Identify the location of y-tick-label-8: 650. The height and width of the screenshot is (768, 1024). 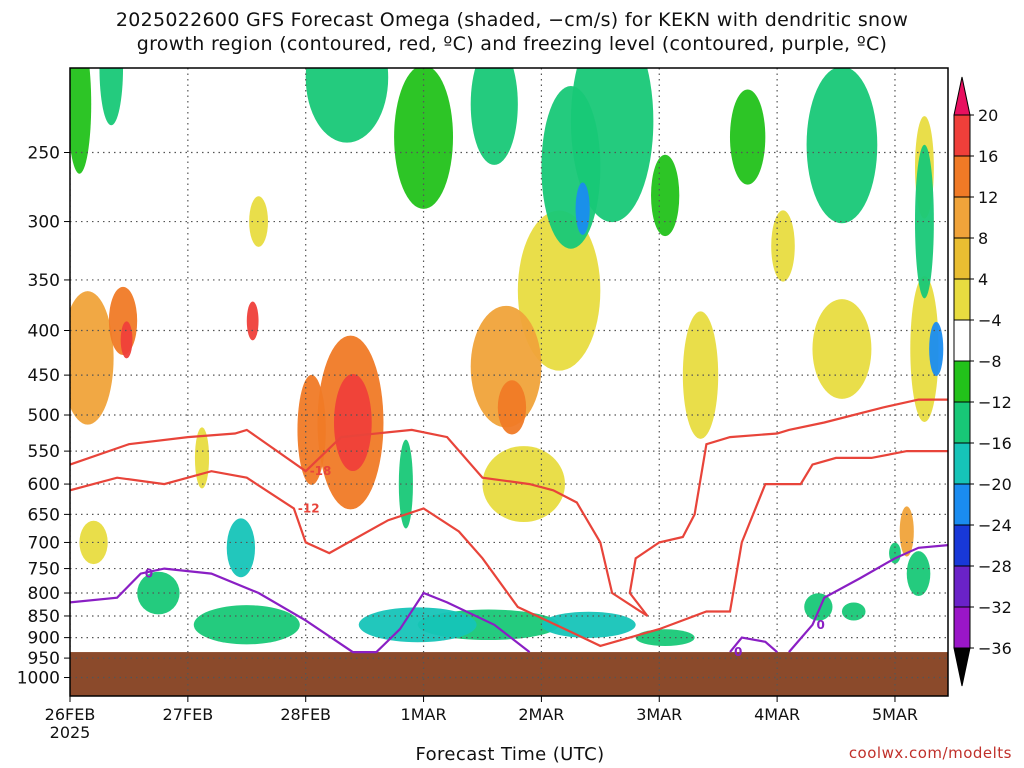
(44, 515).